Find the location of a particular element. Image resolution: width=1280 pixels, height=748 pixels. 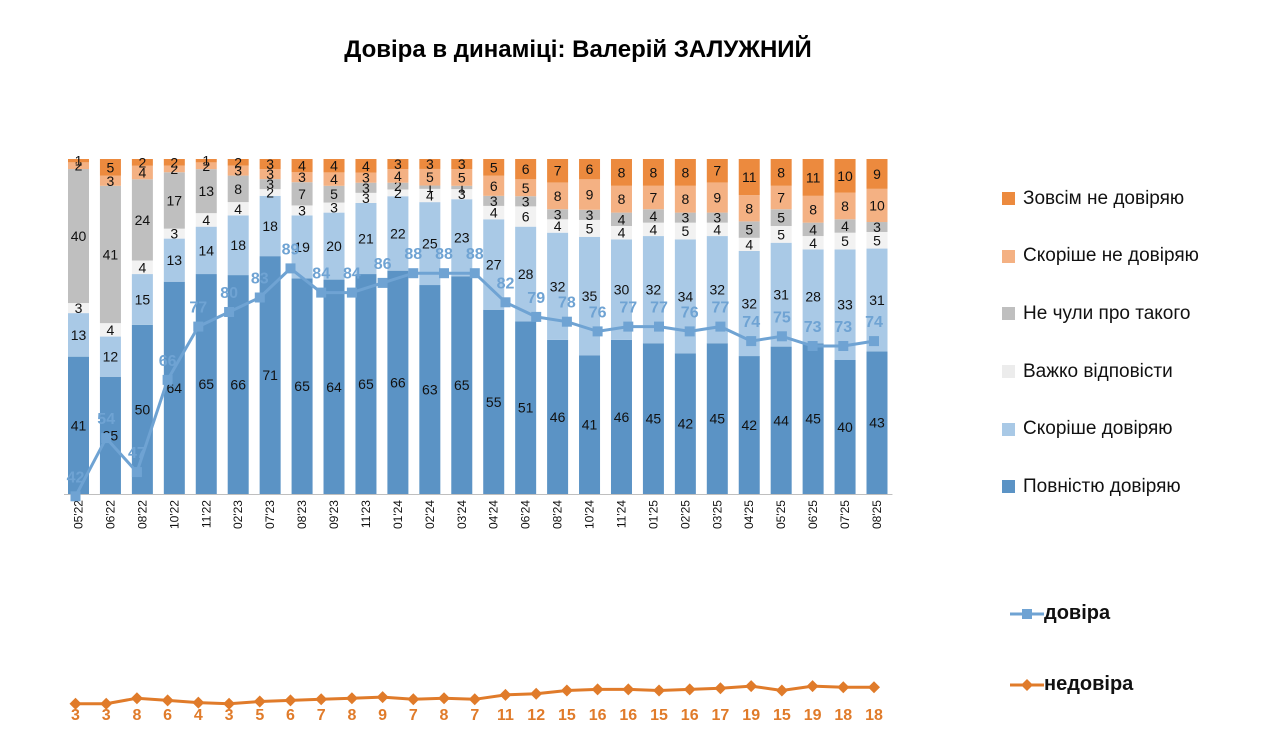

bar-value-label: 5 is located at coordinates (334, 194).